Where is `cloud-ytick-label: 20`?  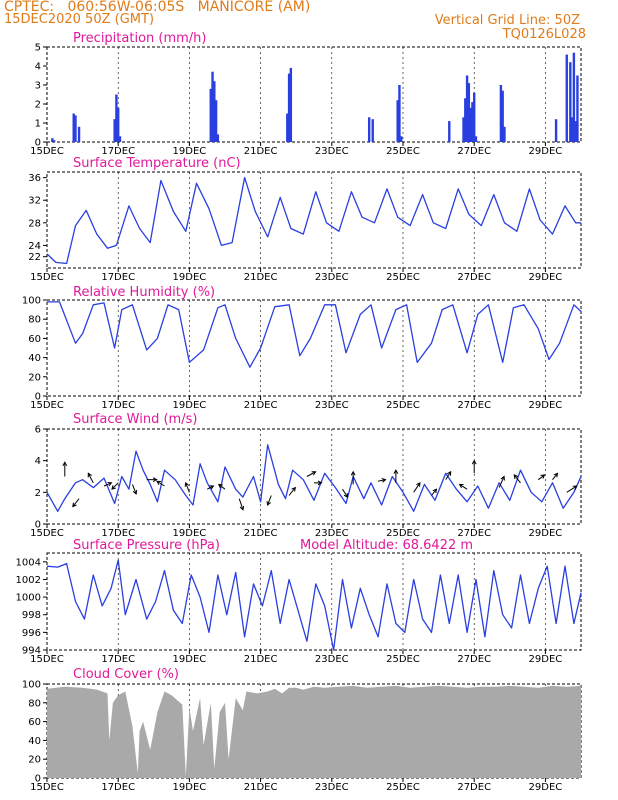
cloud-ytick-label: 20 is located at coordinates (34, 760).